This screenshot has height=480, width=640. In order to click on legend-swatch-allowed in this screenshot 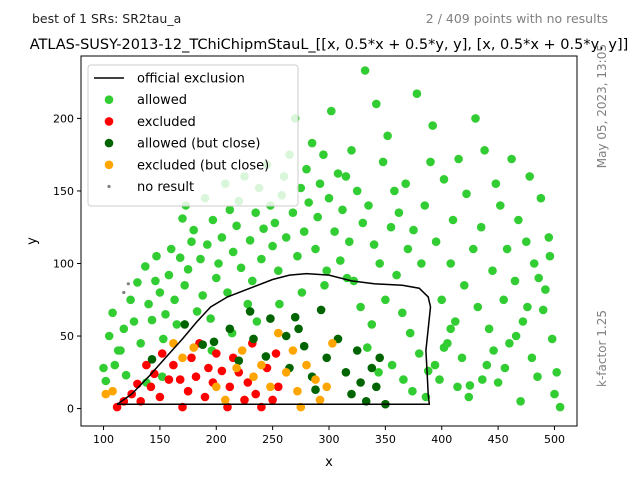, I will do `click(109, 99)`.